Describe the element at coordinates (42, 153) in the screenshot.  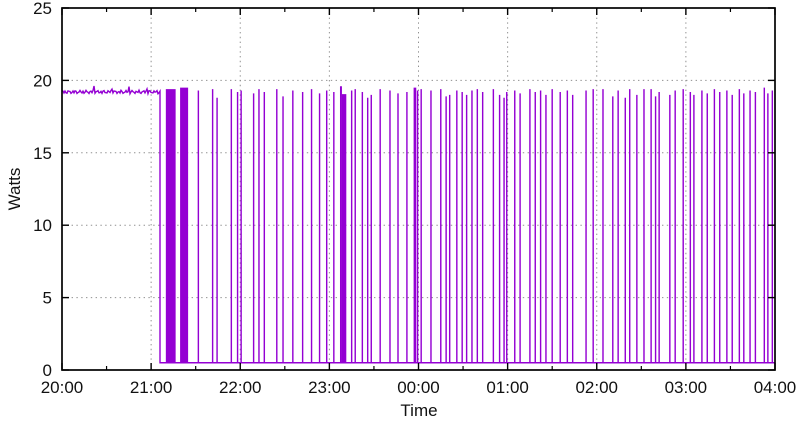
I see `y-tick-label: 15` at that location.